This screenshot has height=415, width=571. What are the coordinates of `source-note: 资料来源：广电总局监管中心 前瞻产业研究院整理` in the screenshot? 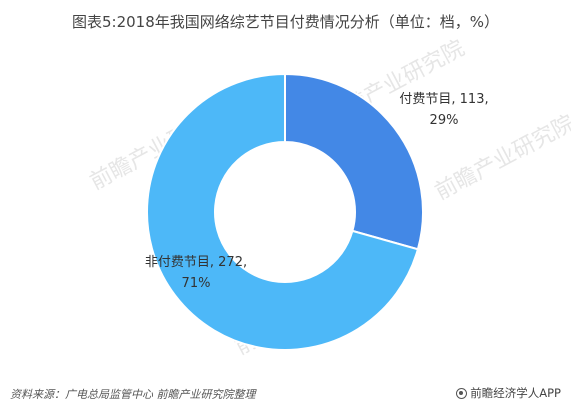 It's located at (133, 394).